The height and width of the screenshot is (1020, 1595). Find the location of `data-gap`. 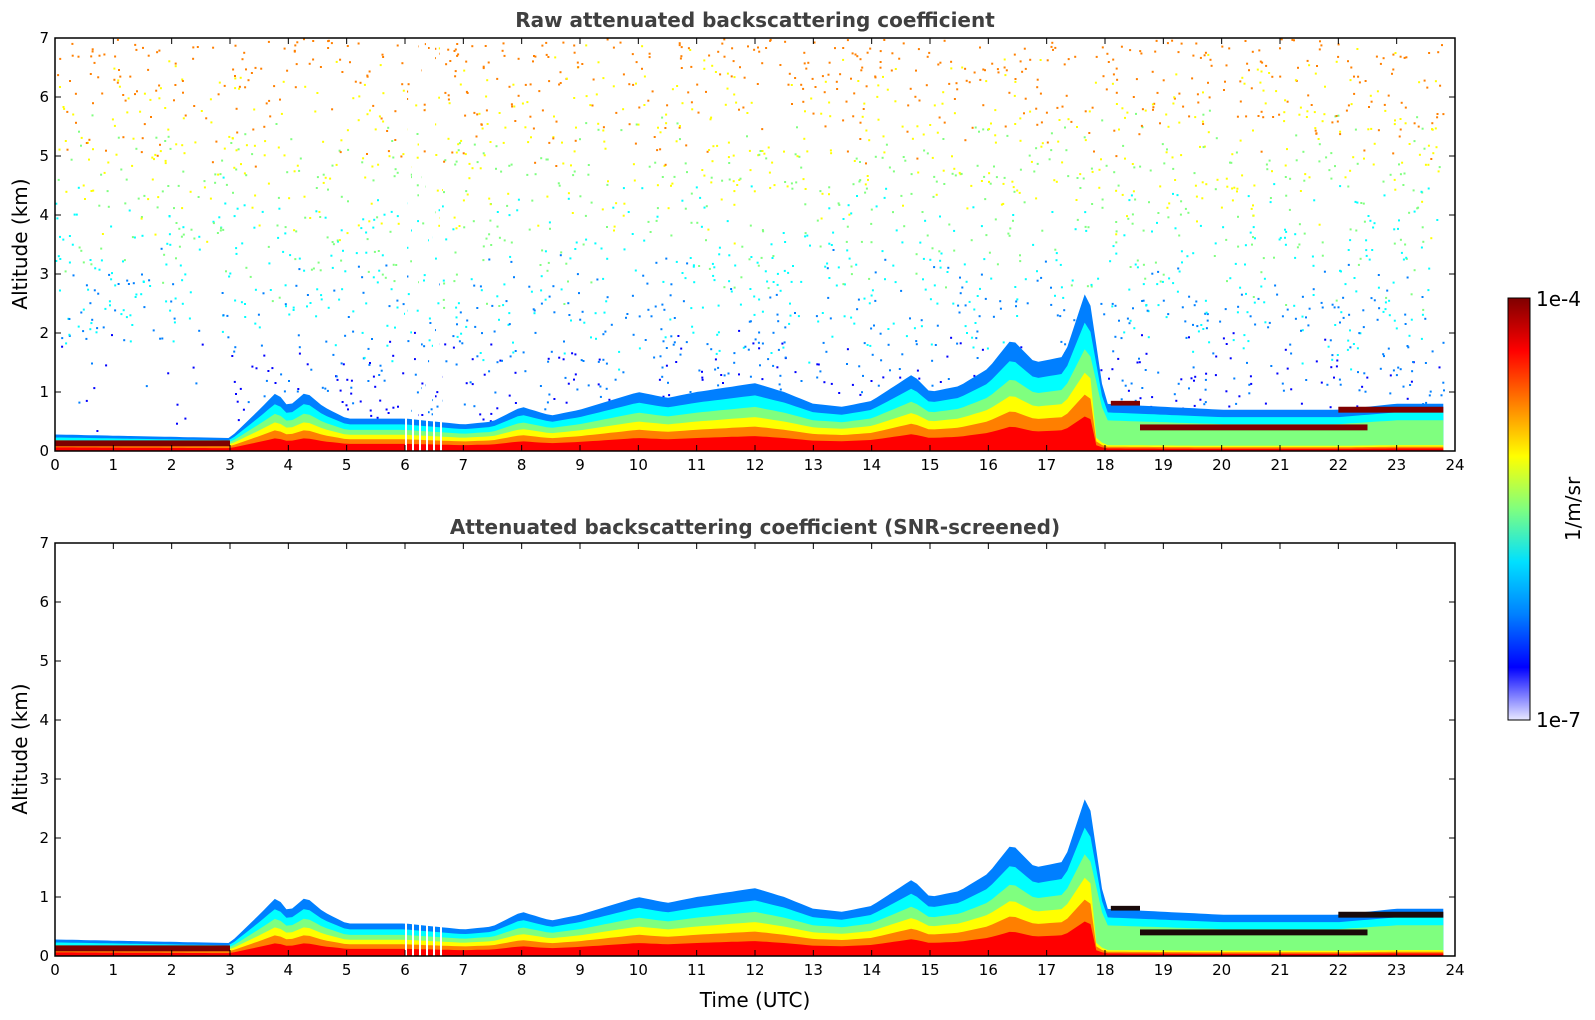

data-gap is located at coordinates (413, 244).